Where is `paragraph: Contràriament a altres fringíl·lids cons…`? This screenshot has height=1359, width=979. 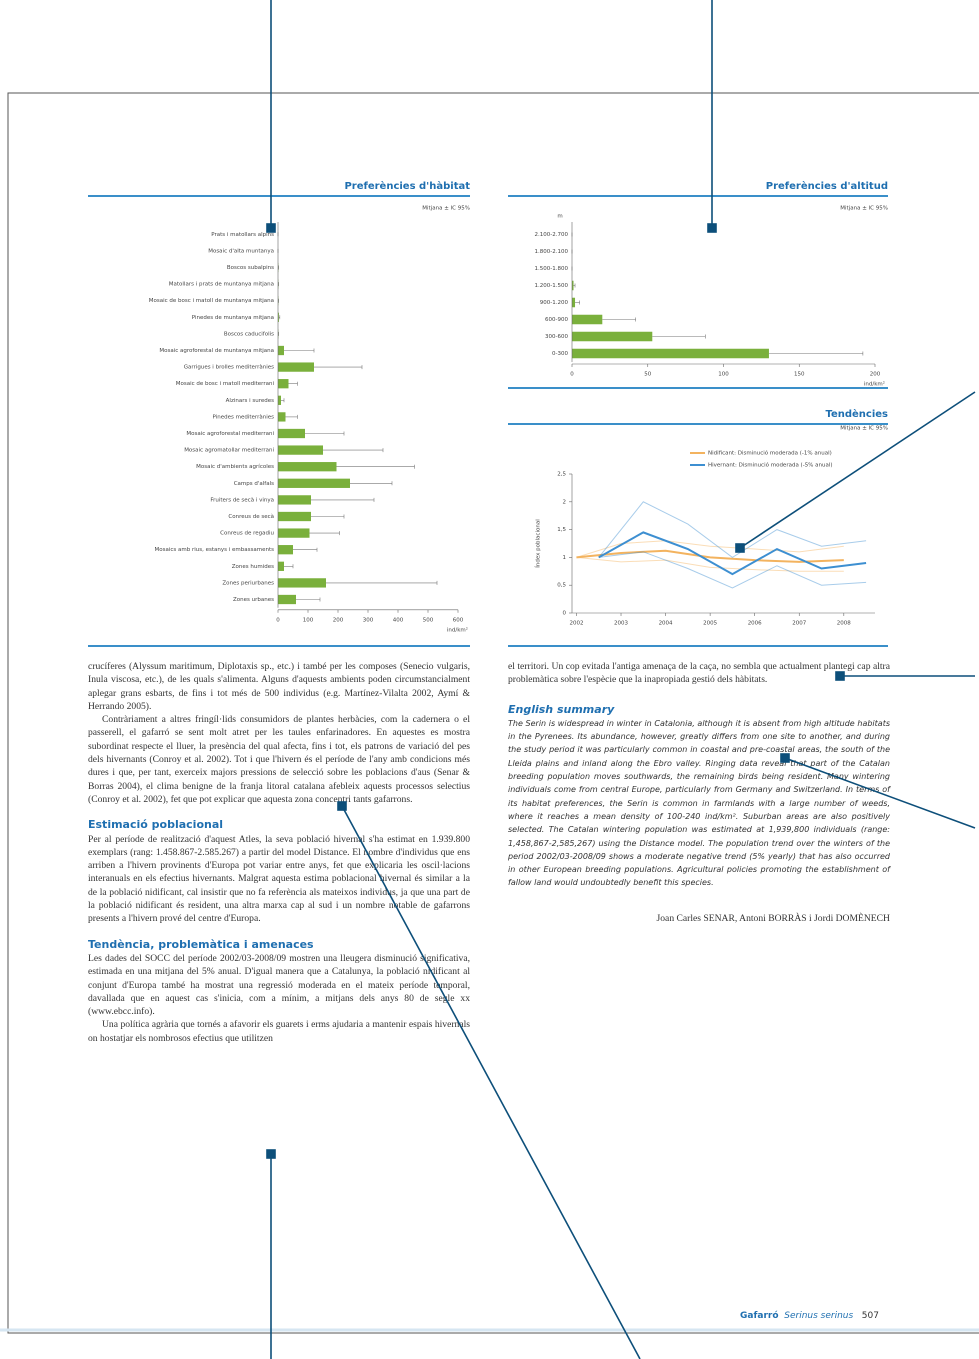
paragraph: Contràriament a altres fringíl·lids cons… is located at coordinates (279, 759).